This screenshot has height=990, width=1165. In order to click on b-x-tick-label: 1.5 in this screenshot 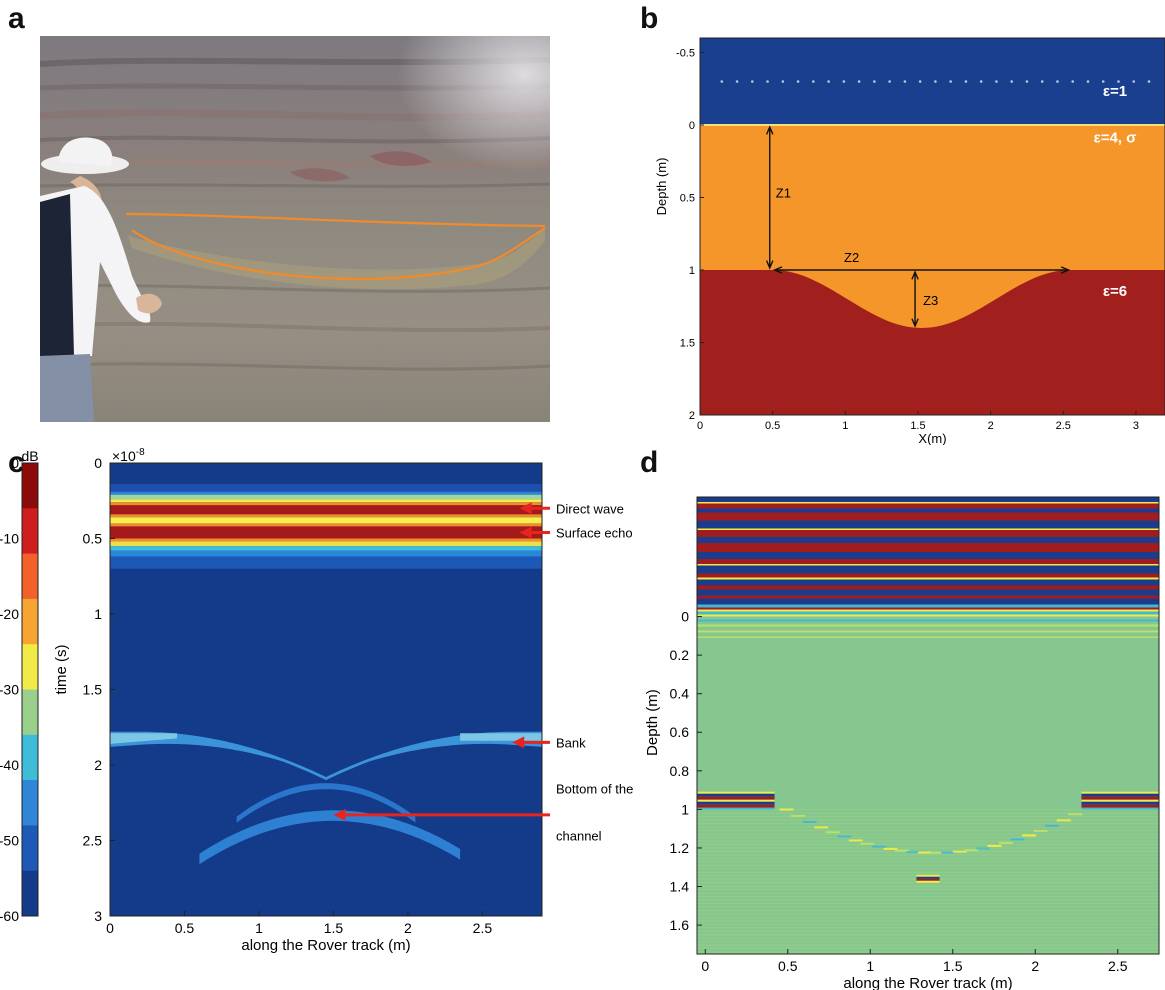, I will do `click(917, 426)`.